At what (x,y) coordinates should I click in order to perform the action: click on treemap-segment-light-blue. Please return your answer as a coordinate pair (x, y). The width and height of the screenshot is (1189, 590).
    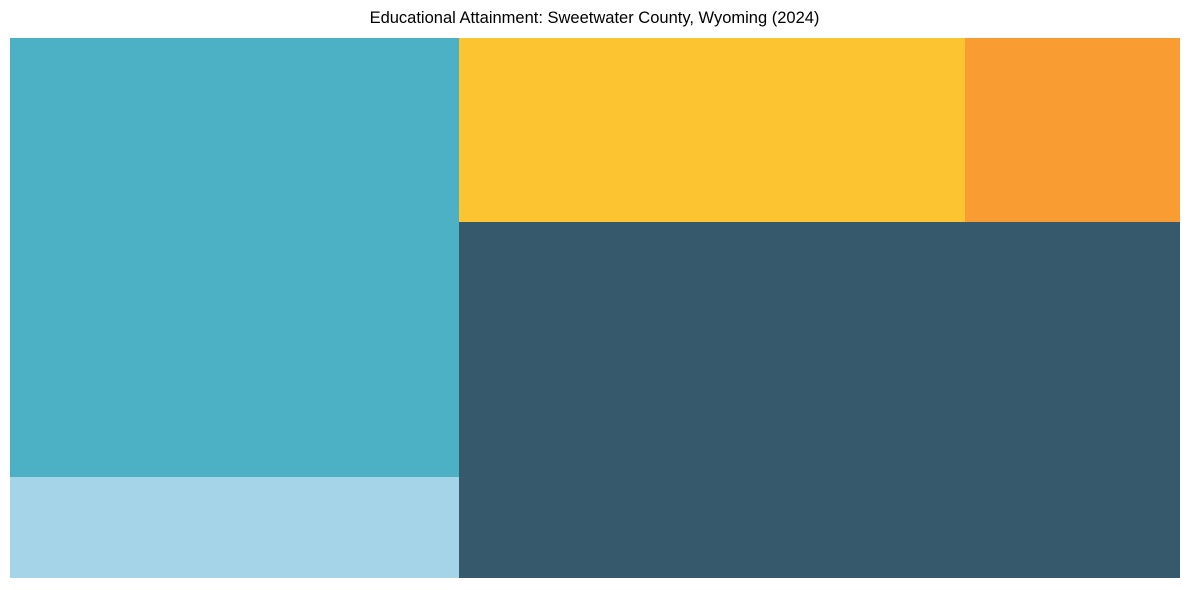
    Looking at the image, I should click on (235, 527).